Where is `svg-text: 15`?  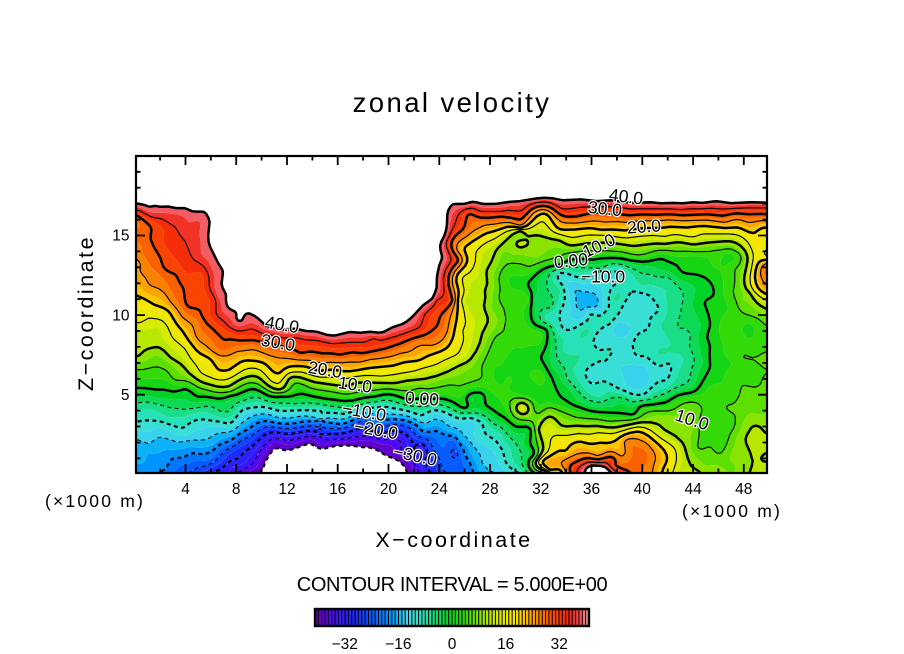 svg-text: 15 is located at coordinates (120, 236).